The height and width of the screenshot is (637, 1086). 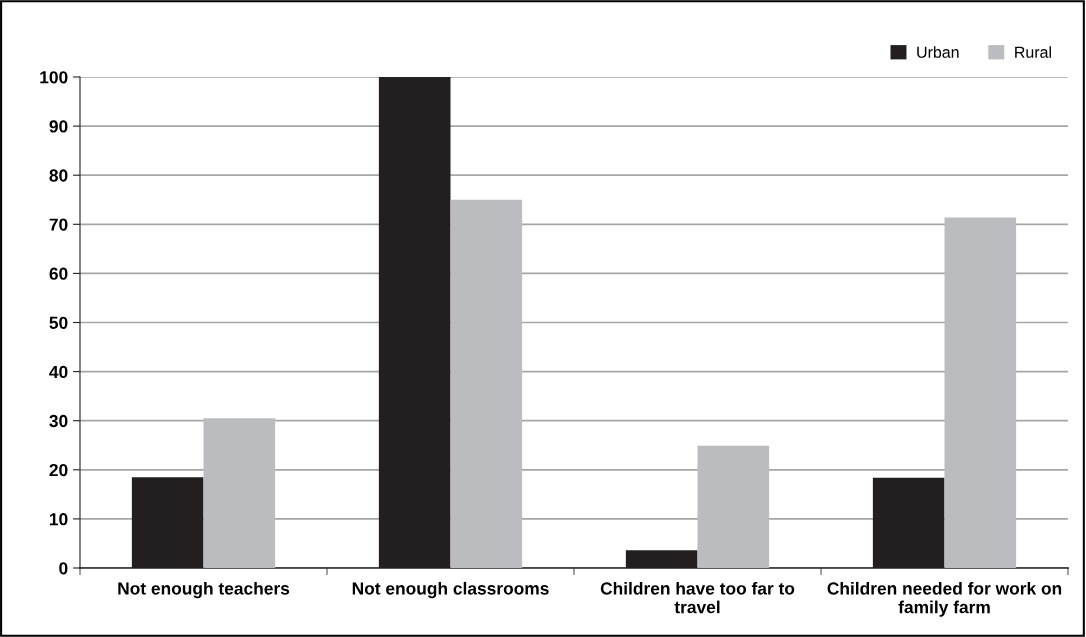 I want to click on y-tick-label: 100, so click(x=54, y=77).